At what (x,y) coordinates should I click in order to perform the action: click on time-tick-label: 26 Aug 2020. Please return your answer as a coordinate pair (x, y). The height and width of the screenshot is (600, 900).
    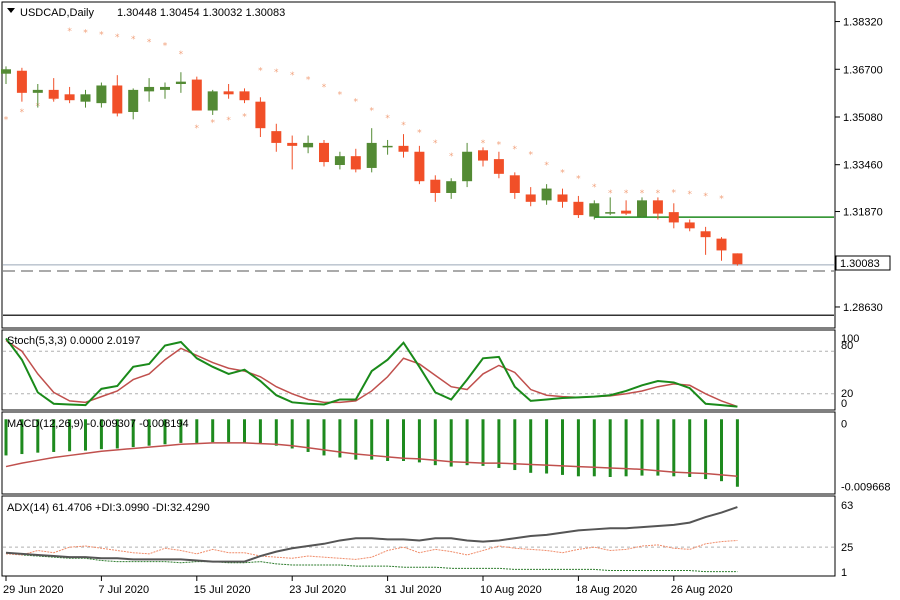
    Looking at the image, I should click on (702, 590).